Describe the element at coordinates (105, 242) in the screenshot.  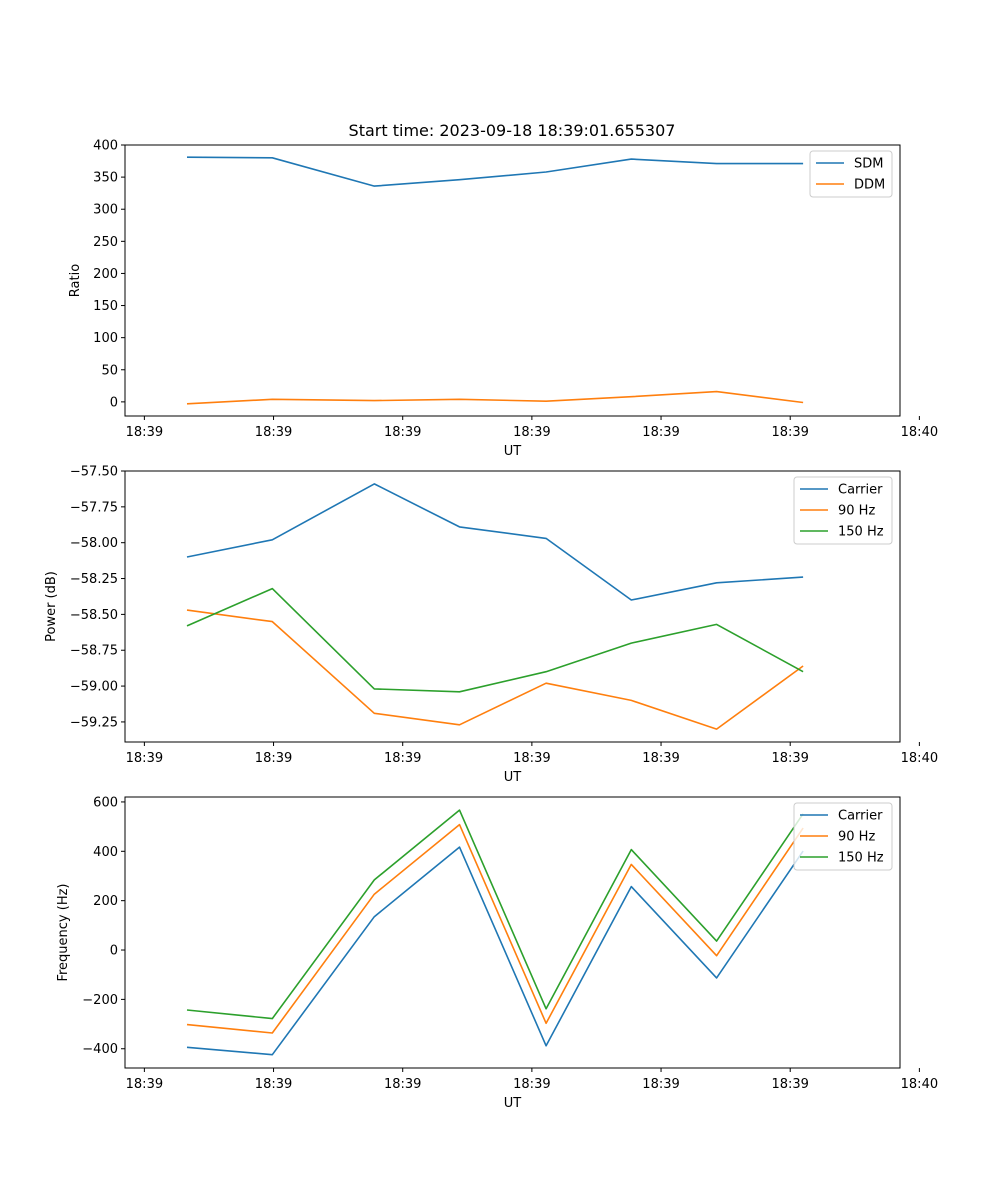
I see `y-tick-label: 250` at that location.